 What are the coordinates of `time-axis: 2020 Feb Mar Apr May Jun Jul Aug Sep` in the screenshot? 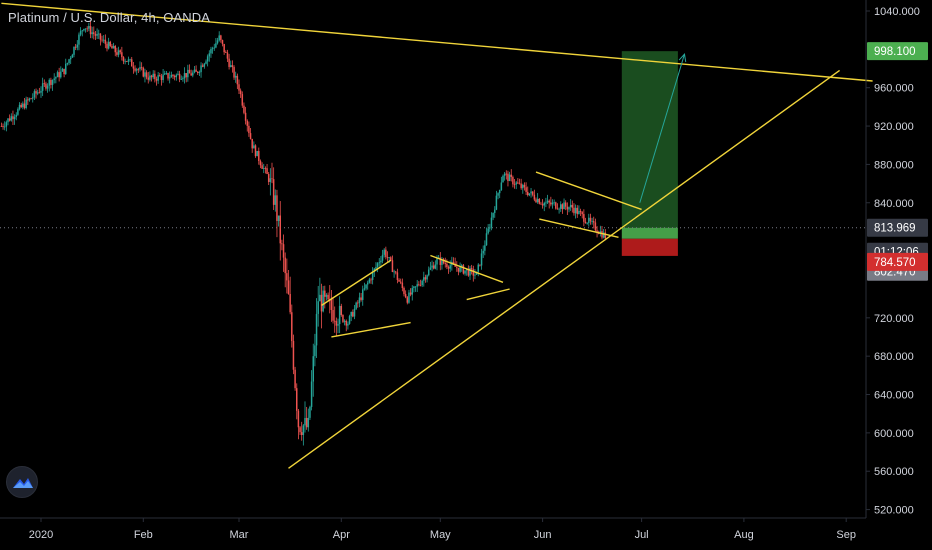 It's located at (442, 529).